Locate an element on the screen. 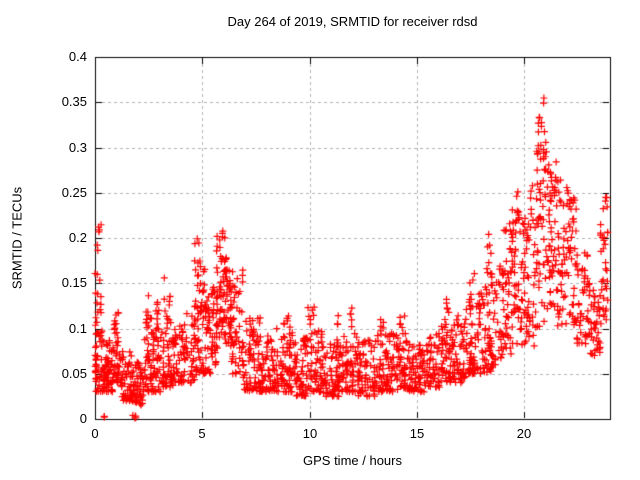 This screenshot has width=640, height=480. y-tick-label: 0.05 is located at coordinates (74, 373).